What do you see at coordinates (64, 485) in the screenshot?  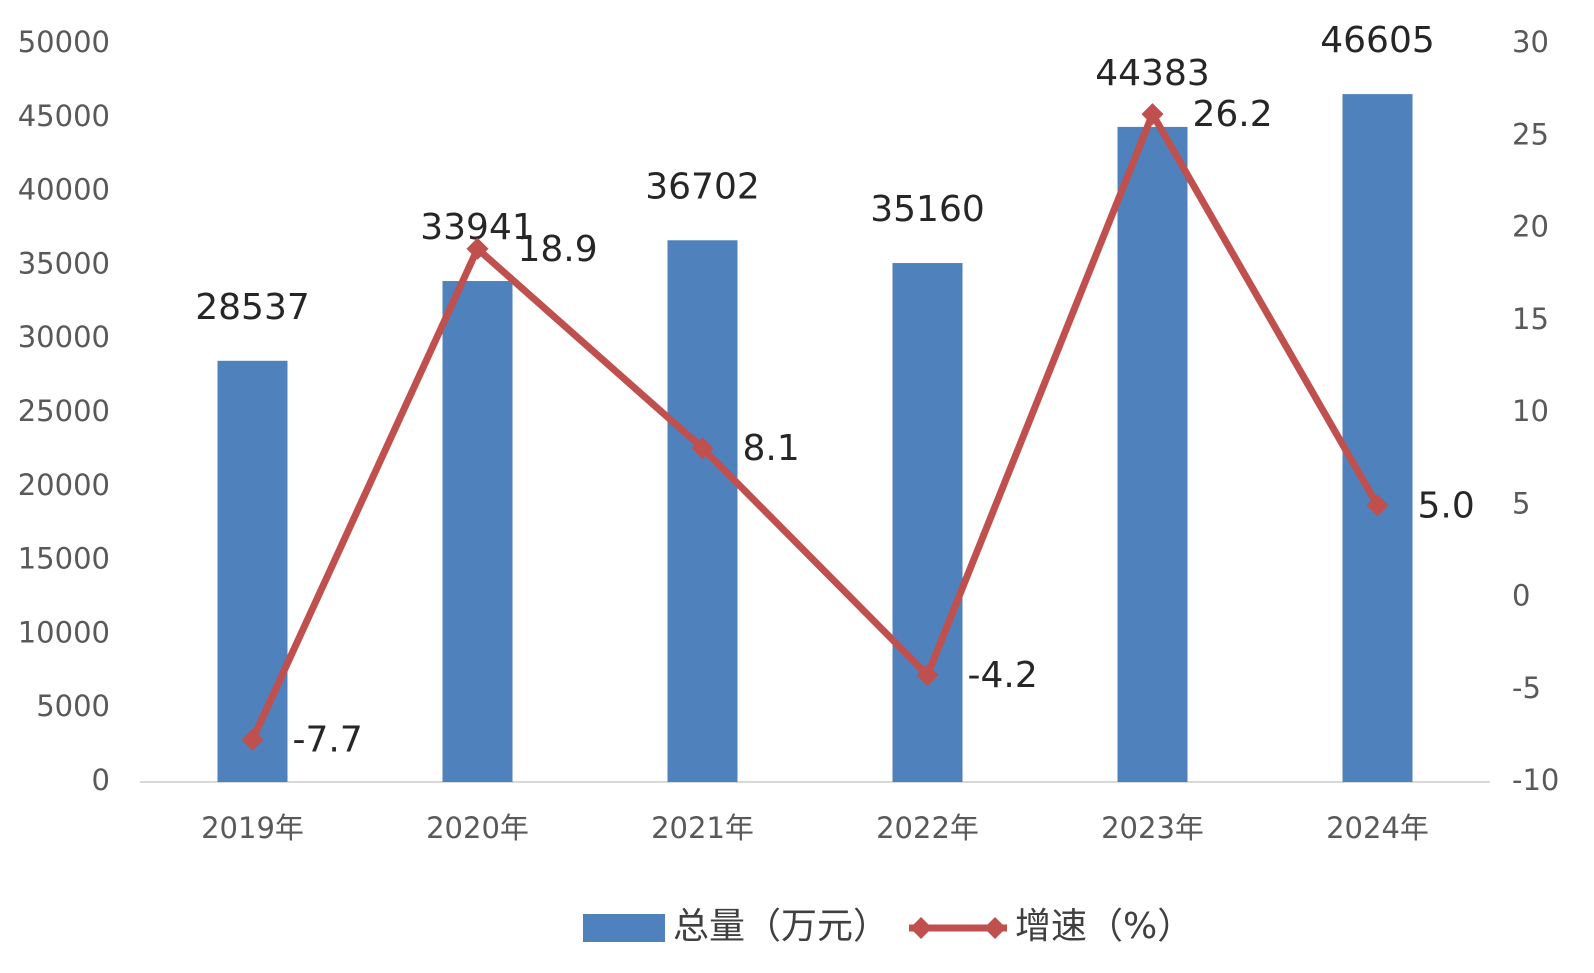 I see `y-tick-label: 20000` at bounding box center [64, 485].